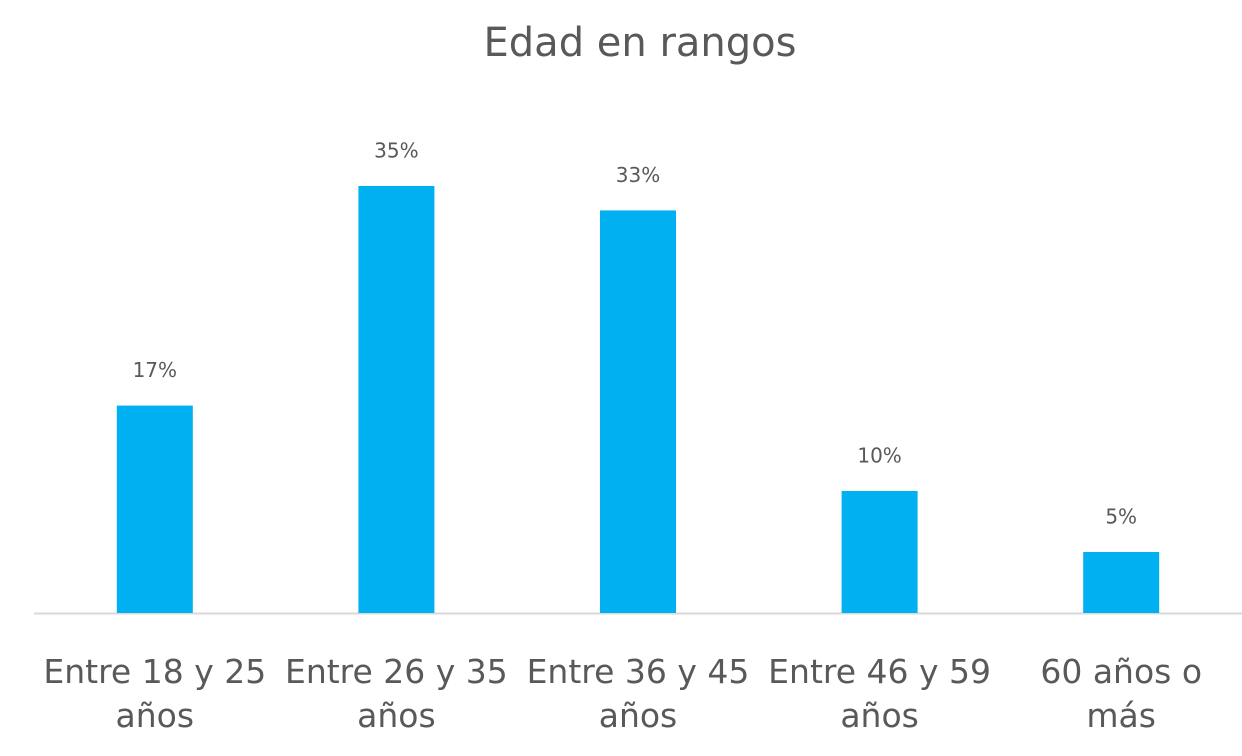  I want to click on x-tick-label: Entre 18 y 25 años, so click(155, 693).